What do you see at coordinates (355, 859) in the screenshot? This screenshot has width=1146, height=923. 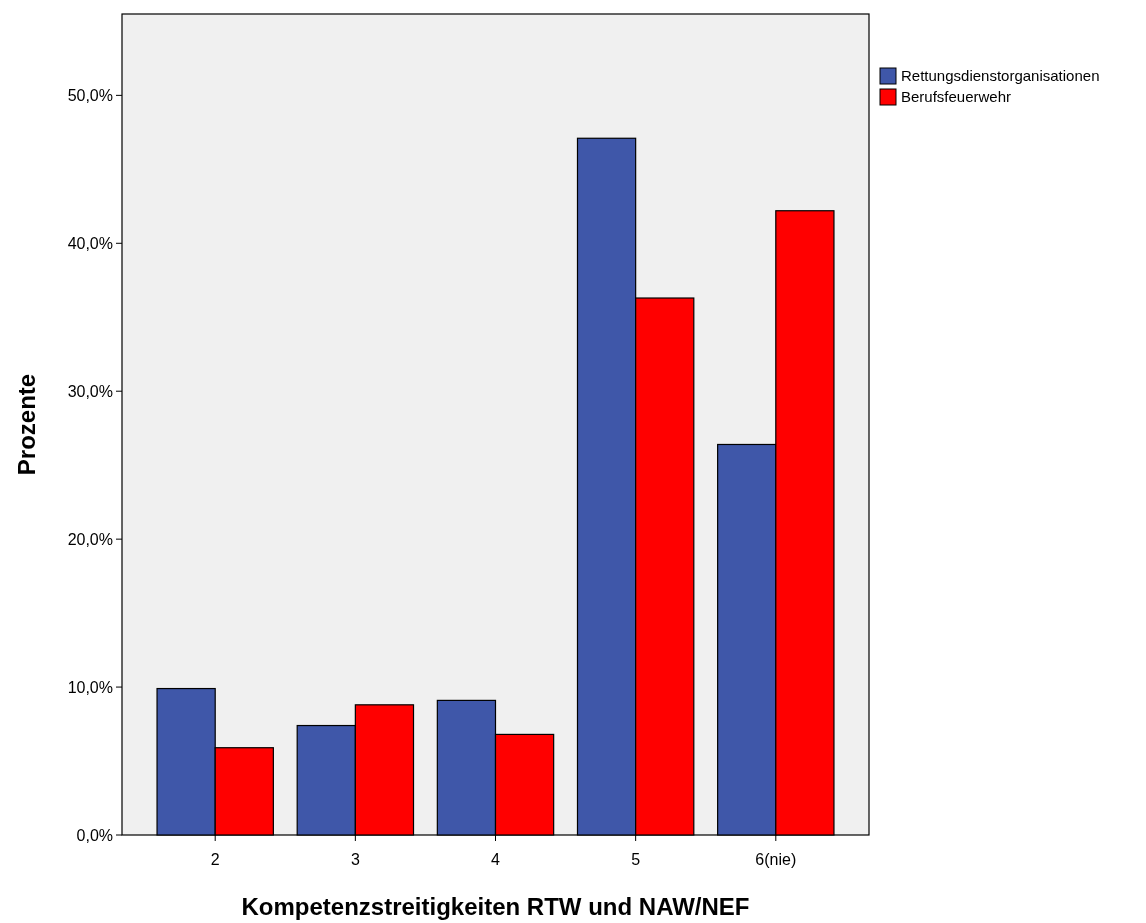 I see `x-tick-label: 3` at bounding box center [355, 859].